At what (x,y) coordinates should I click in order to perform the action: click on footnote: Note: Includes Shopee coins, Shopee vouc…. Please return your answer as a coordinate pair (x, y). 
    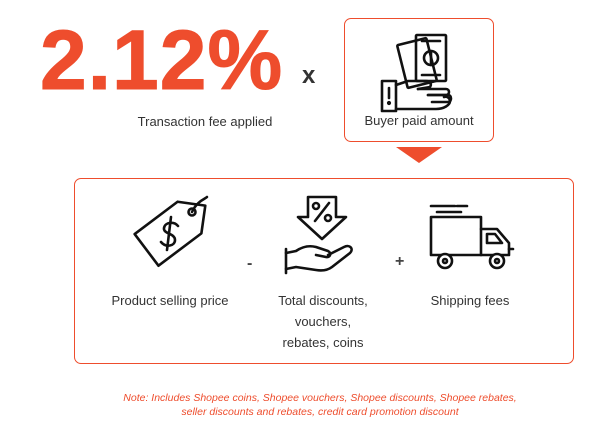
    Looking at the image, I should click on (320, 405).